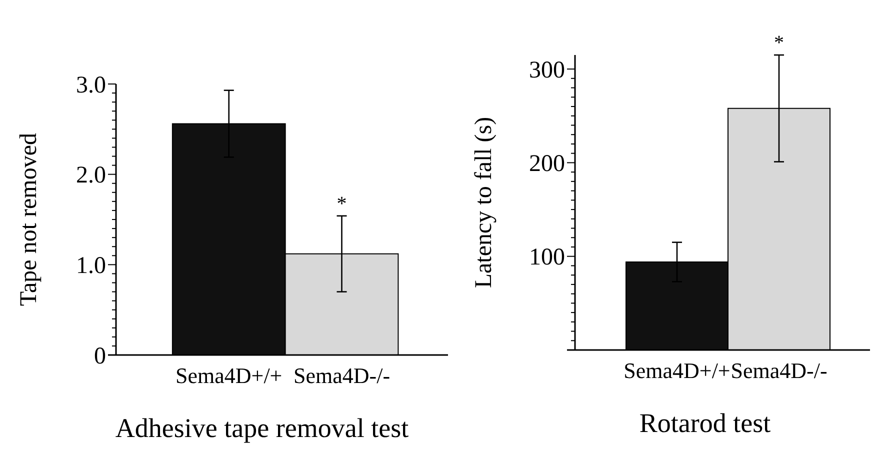 The width and height of the screenshot is (878, 461). Describe the element at coordinates (29, 219) in the screenshot. I see `y-axis-title: Tape not removed` at that location.